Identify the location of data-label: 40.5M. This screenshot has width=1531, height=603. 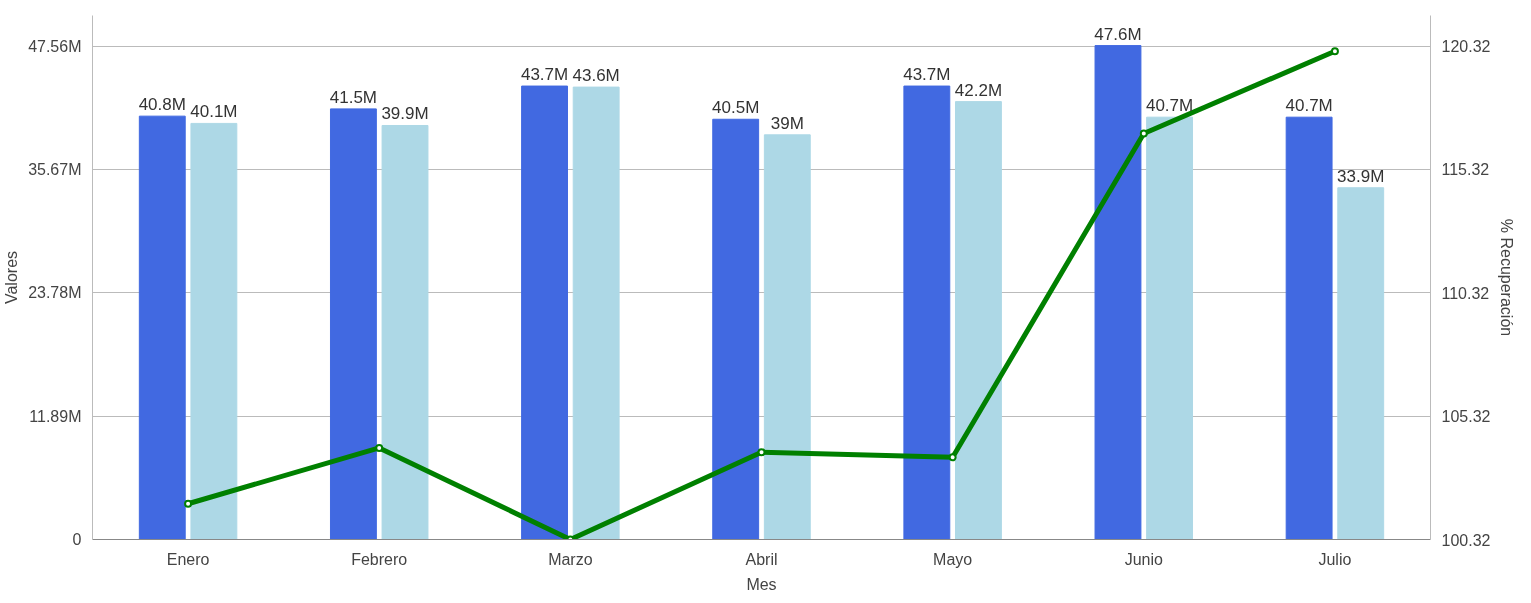
(736, 108).